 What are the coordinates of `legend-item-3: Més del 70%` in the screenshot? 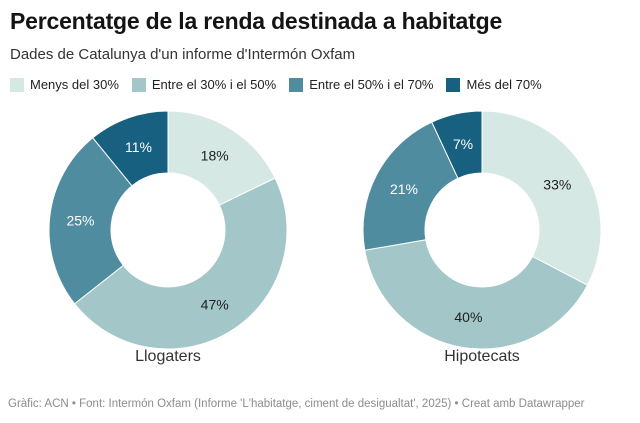 It's located at (494, 85).